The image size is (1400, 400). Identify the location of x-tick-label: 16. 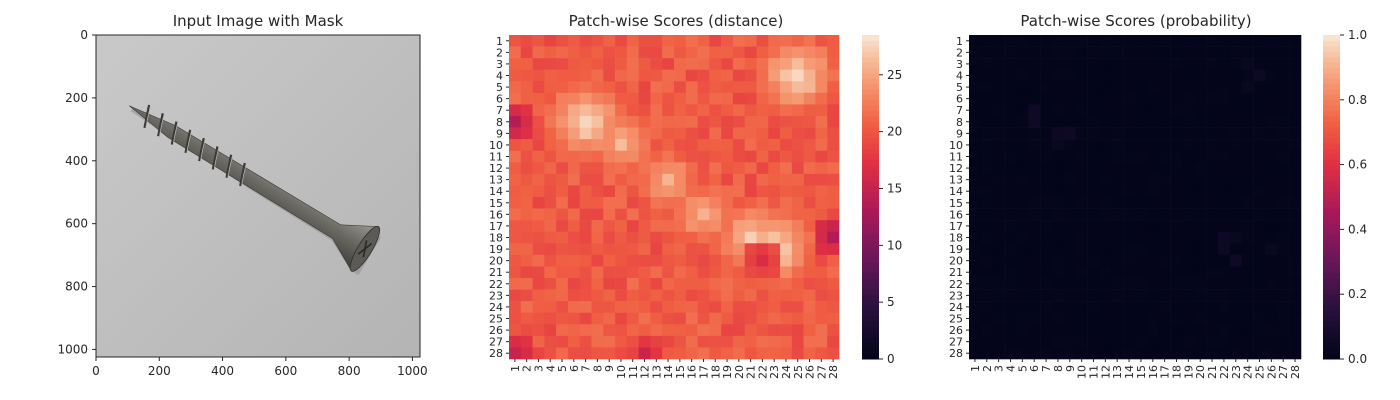
(1153, 372).